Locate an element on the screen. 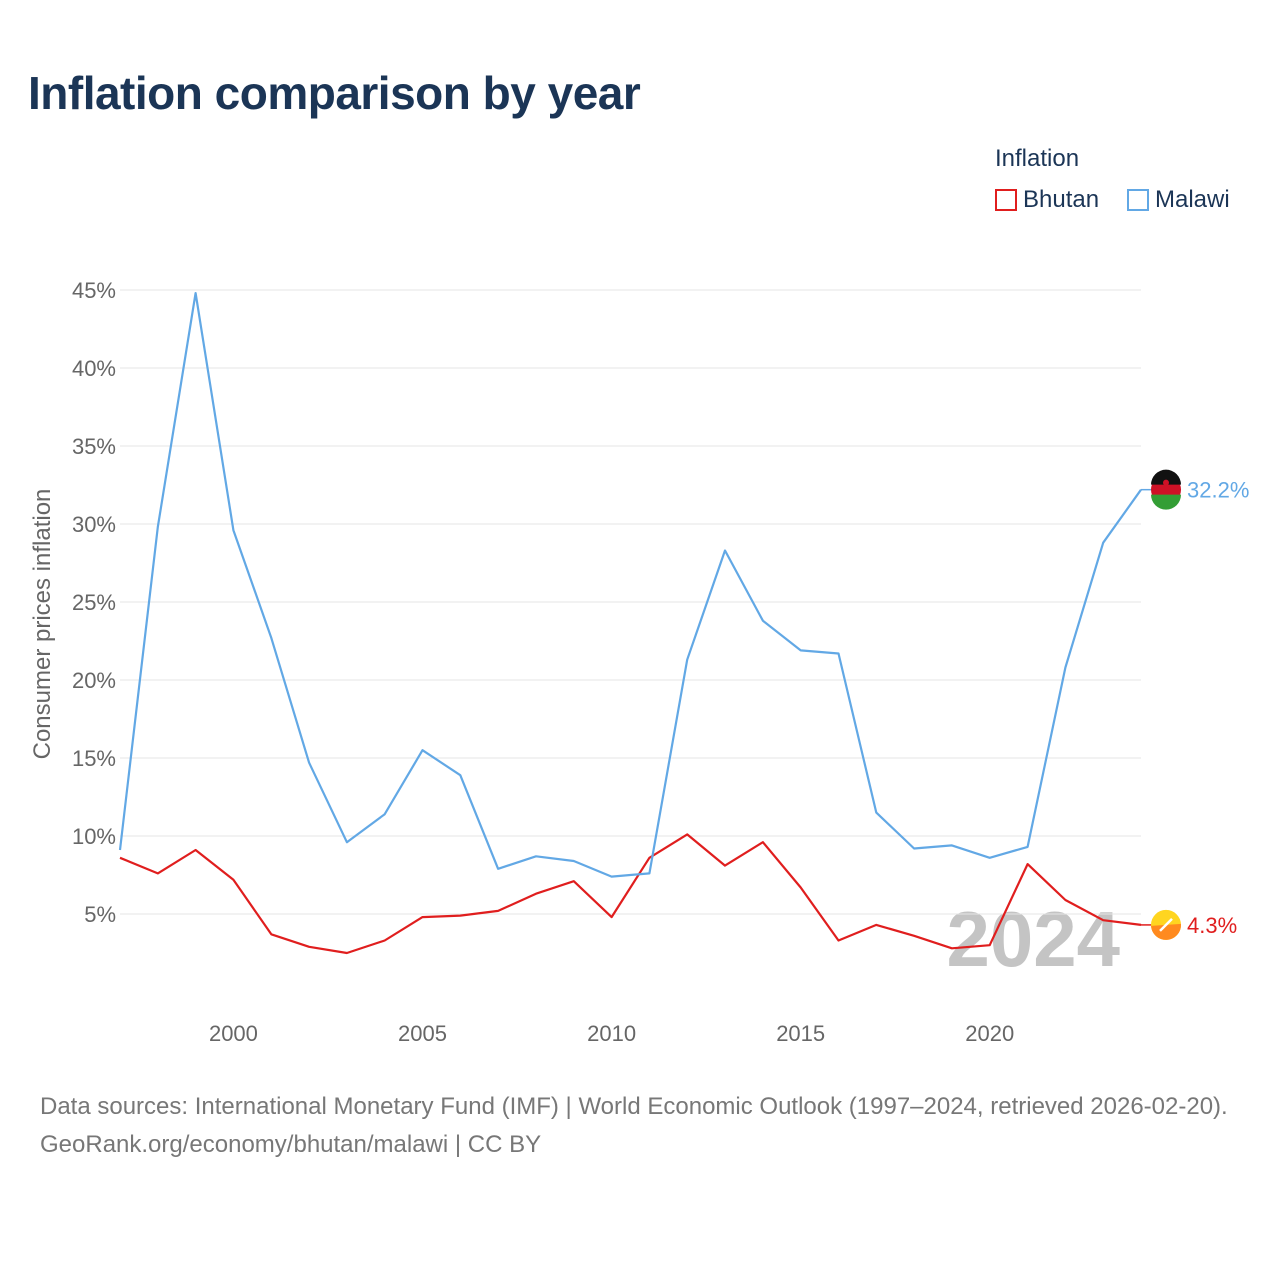 The width and height of the screenshot is (1280, 1280). malawi-flag-green-band is located at coordinates (1166, 502).